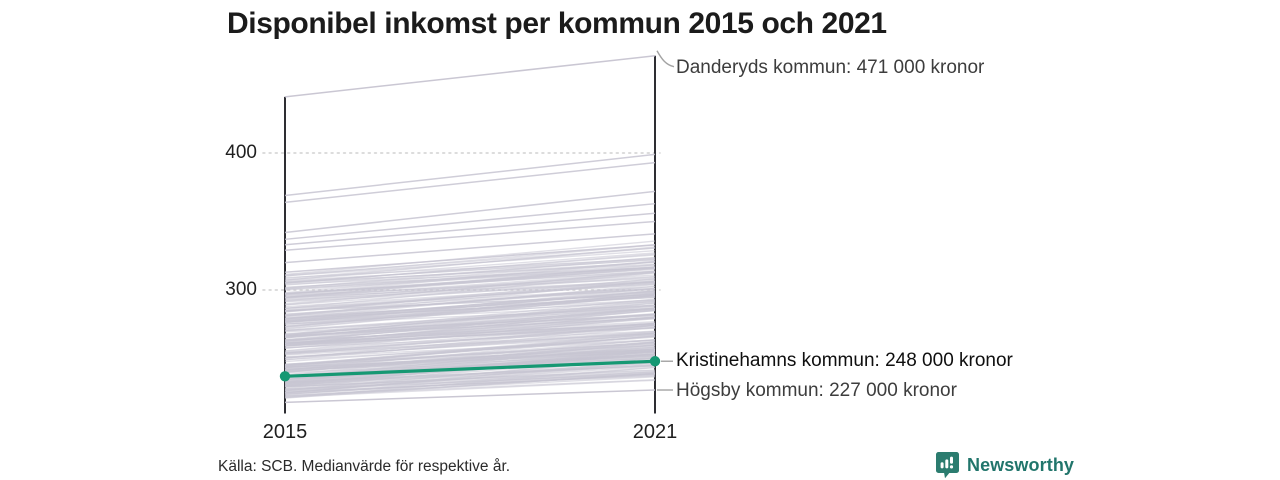 This screenshot has height=480, width=1280. Describe the element at coordinates (816, 390) in the screenshot. I see `annotation-hogsby: Högsby kommun: 227 000 kronor` at that location.